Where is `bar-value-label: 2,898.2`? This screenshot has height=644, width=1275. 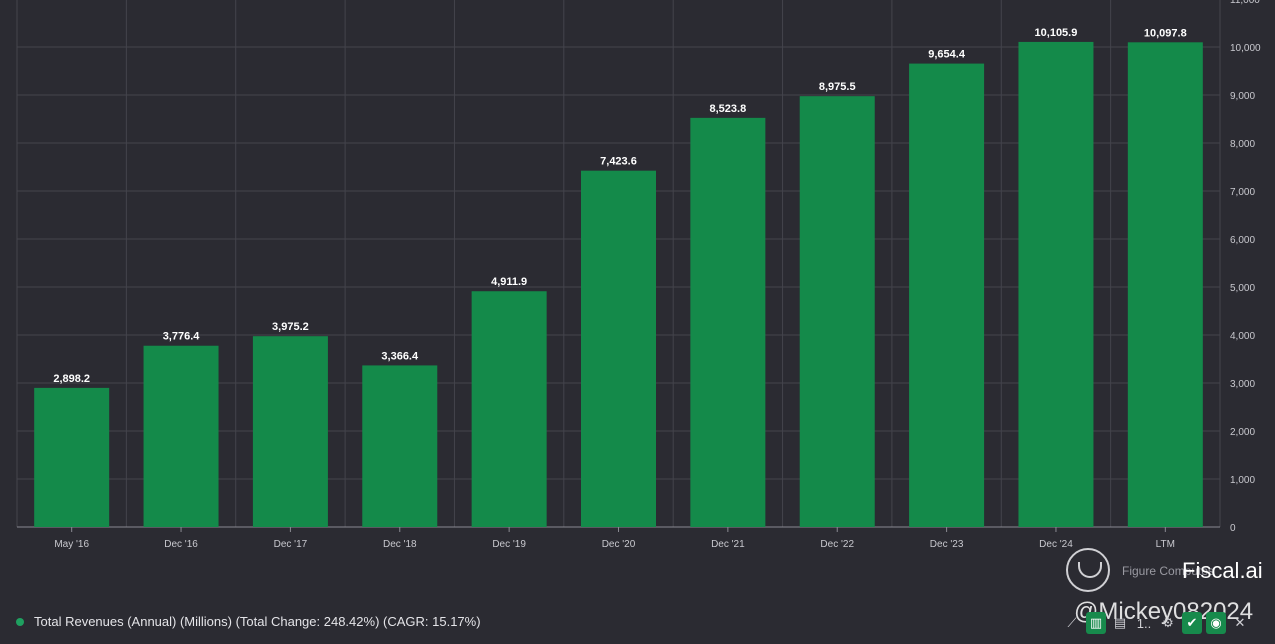
bar-value-label: 2,898.2 is located at coordinates (71, 379).